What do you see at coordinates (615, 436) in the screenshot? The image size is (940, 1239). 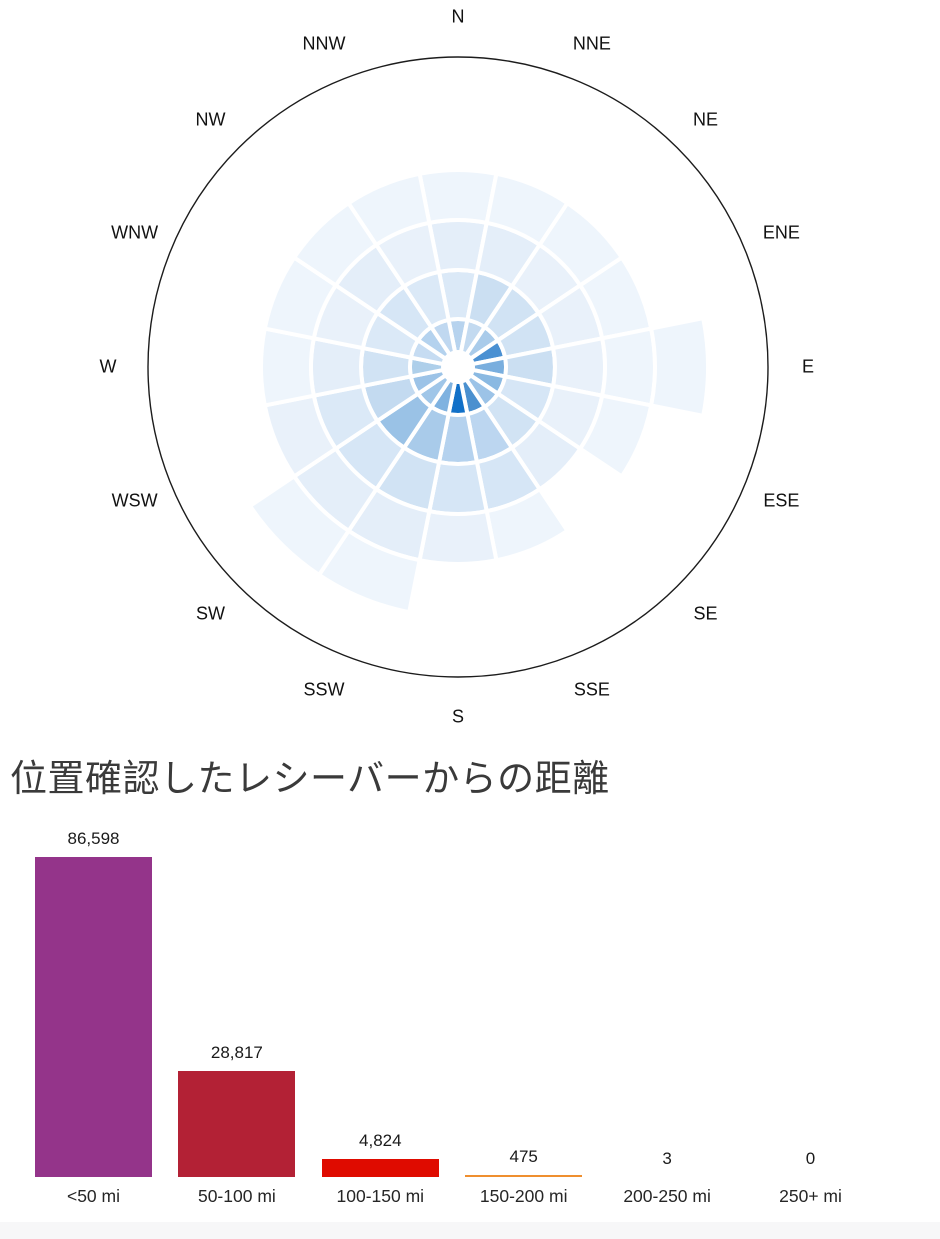 I see `rose-cell-ESE-ring4` at bounding box center [615, 436].